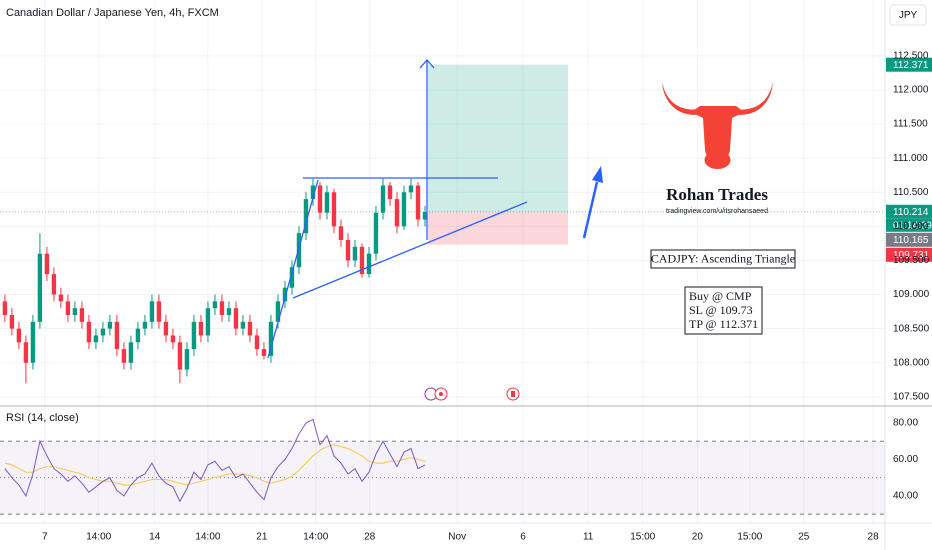 The width and height of the screenshot is (932, 550). I want to click on x-tick-label: 14, so click(155, 537).